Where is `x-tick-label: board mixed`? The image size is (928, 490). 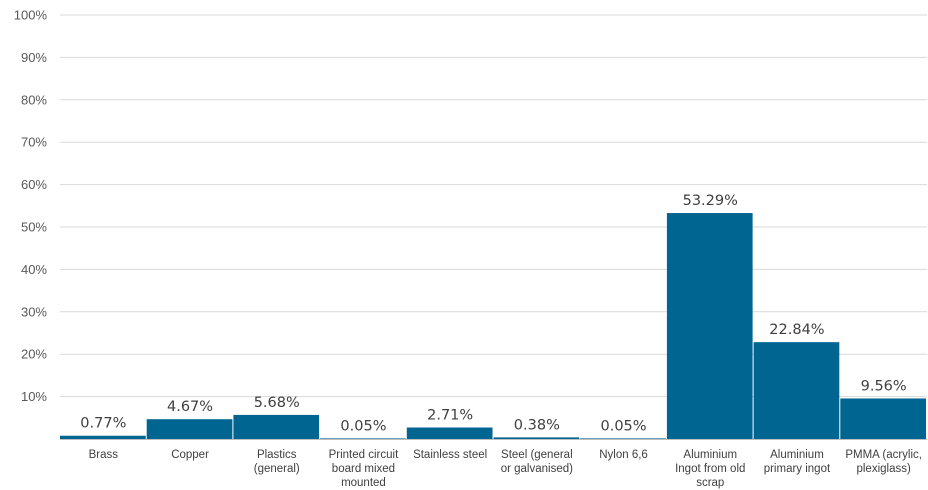
x-tick-label: board mixed is located at coordinates (363, 469).